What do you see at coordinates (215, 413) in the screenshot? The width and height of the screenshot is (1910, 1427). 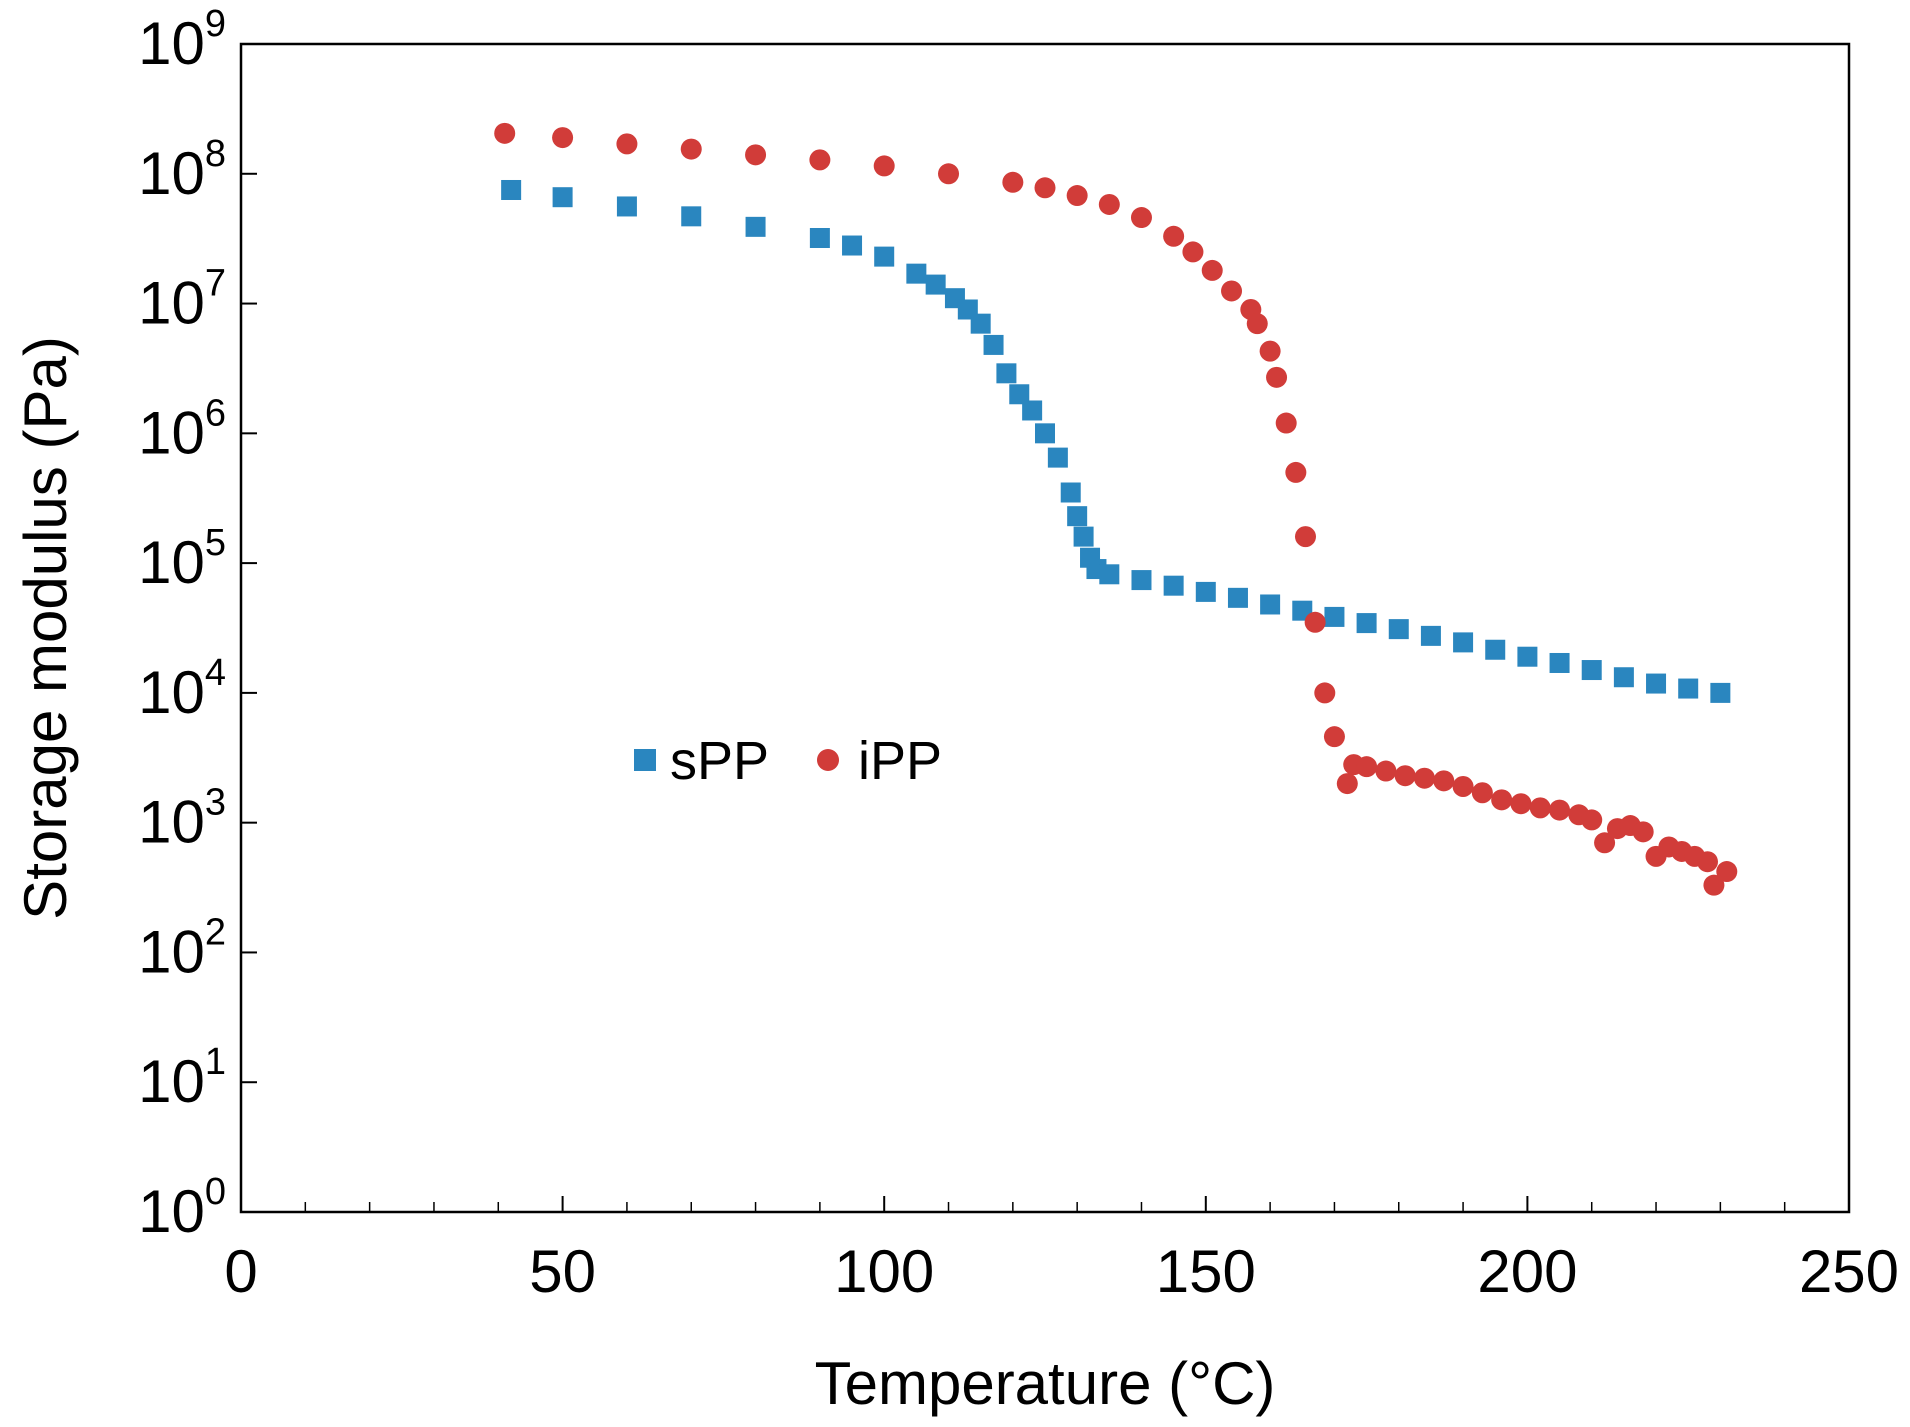 I see `y-tick-exponent: 6` at bounding box center [215, 413].